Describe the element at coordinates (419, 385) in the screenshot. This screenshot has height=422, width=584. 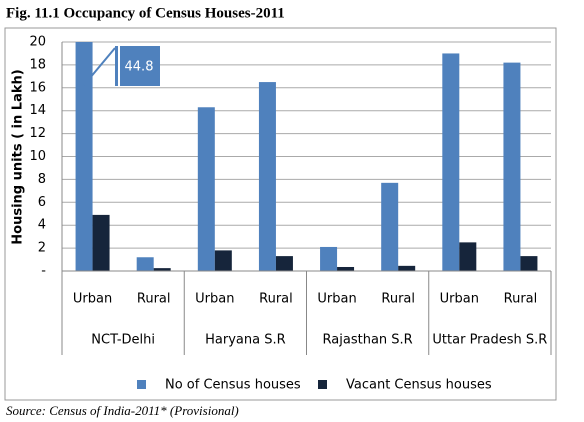
I see `legend-label: Vacant Census houses` at that location.